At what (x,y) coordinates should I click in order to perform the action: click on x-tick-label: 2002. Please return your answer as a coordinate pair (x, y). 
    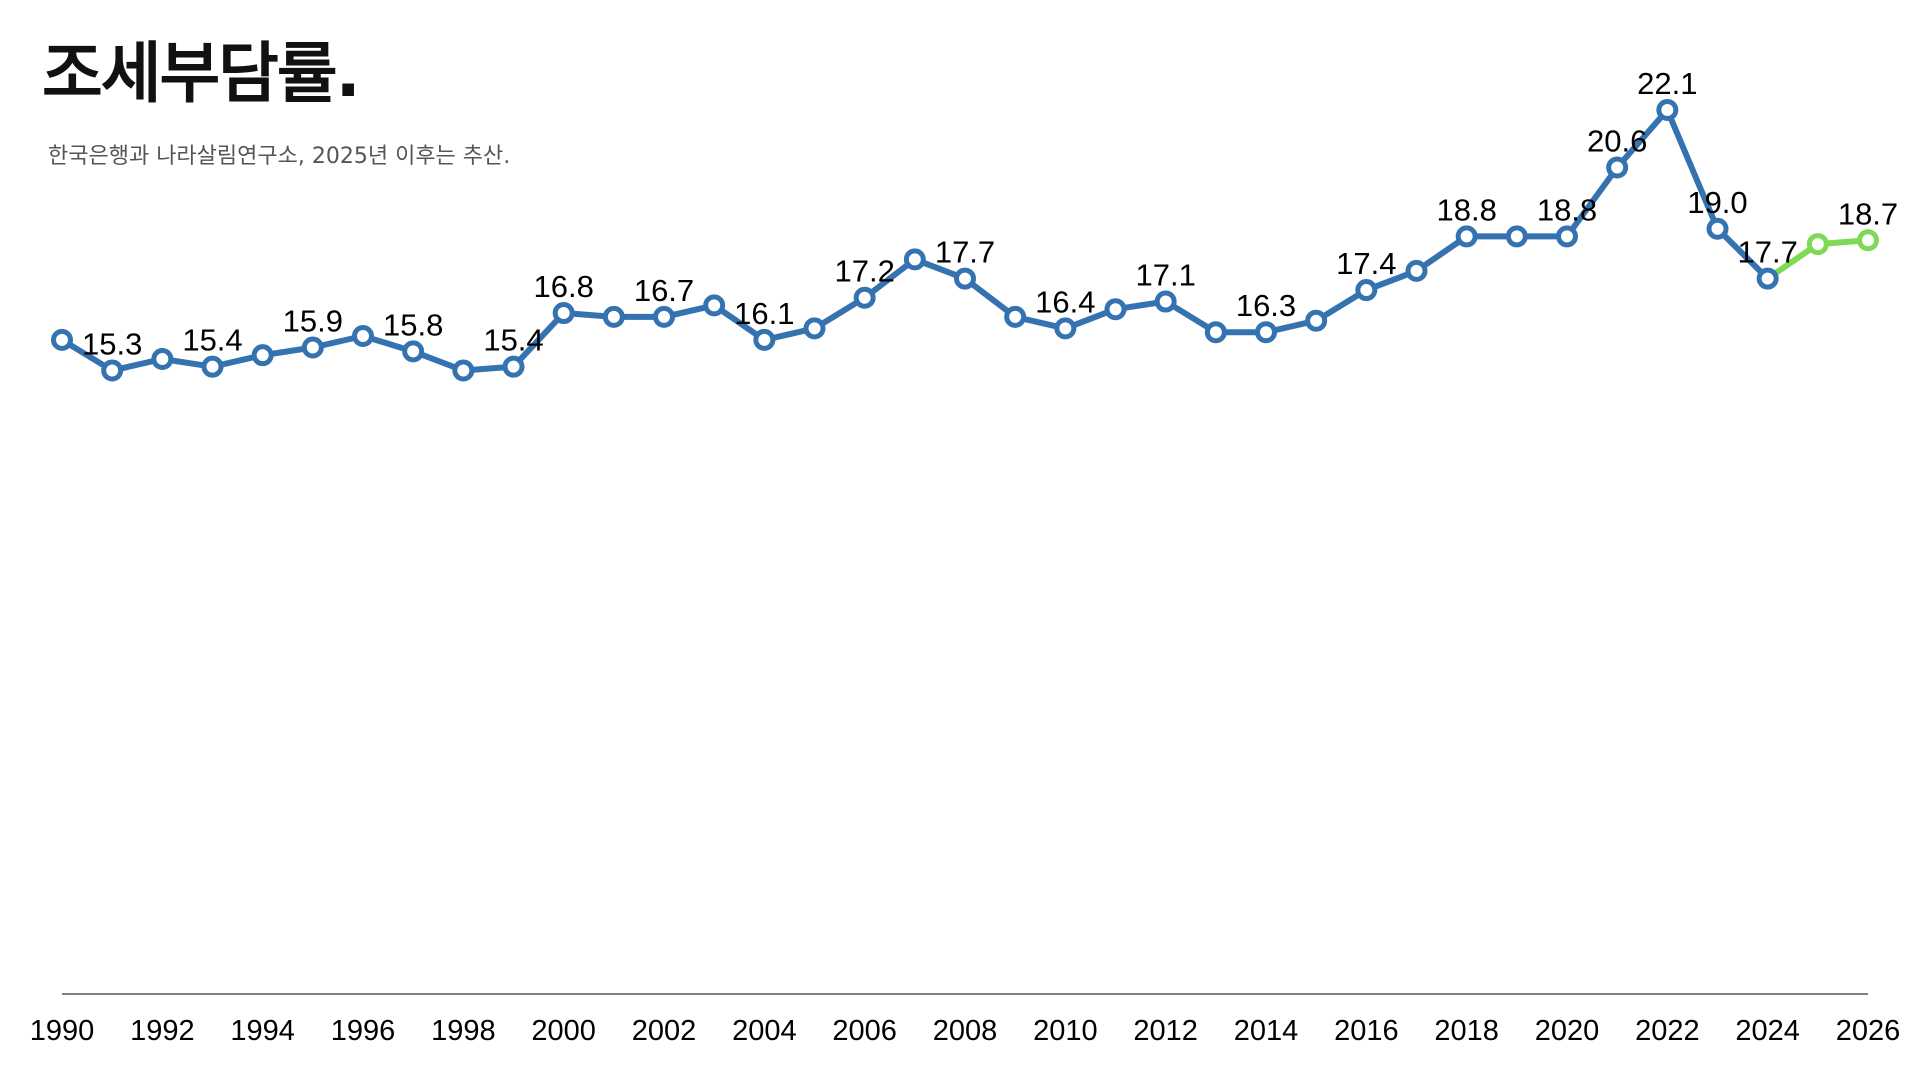
    Looking at the image, I should click on (664, 1031).